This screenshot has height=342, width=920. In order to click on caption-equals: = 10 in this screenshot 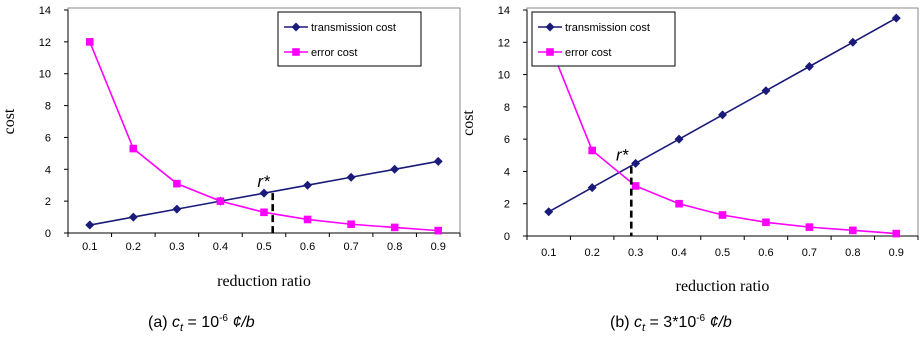, I will do `click(201, 322)`.